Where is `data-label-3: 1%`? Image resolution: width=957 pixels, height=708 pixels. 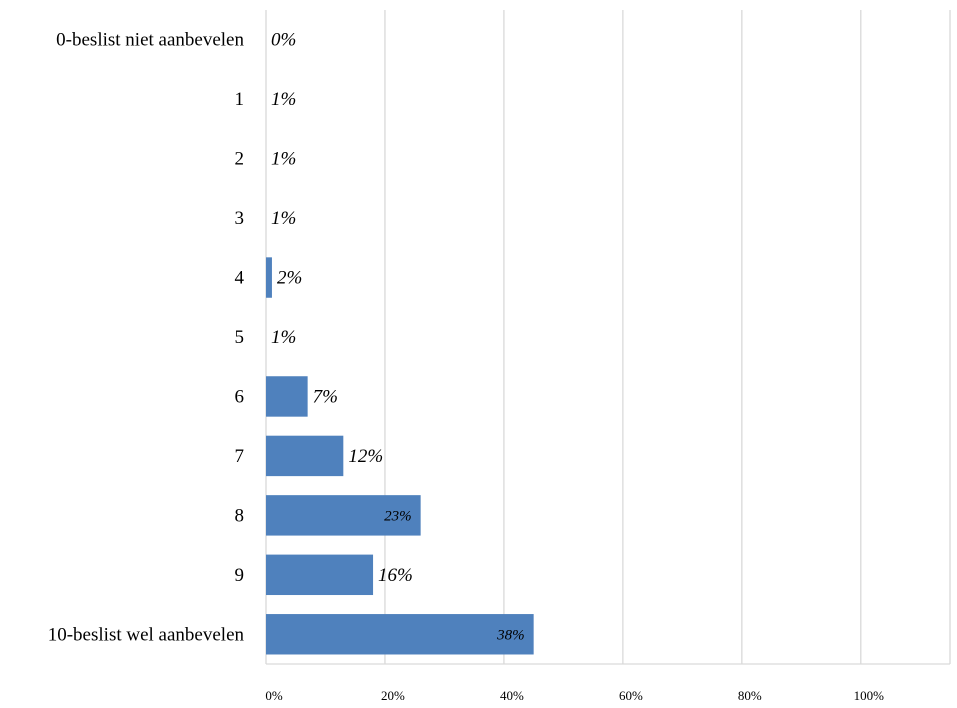
data-label-3: 1% is located at coordinates (283, 218).